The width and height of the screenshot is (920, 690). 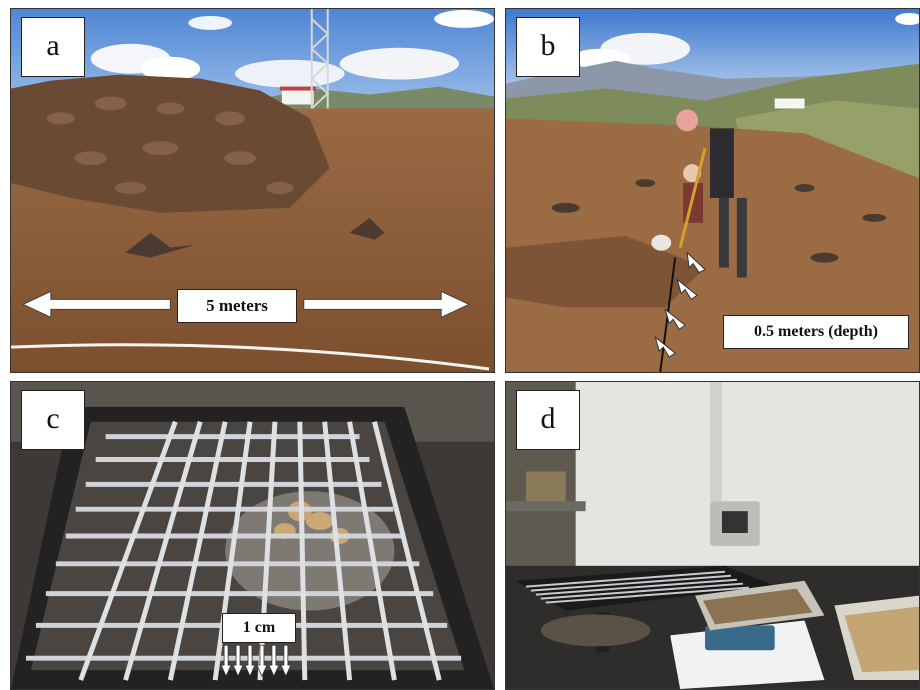 What do you see at coordinates (53, 47) in the screenshot?
I see `panel-letter-a: a` at bounding box center [53, 47].